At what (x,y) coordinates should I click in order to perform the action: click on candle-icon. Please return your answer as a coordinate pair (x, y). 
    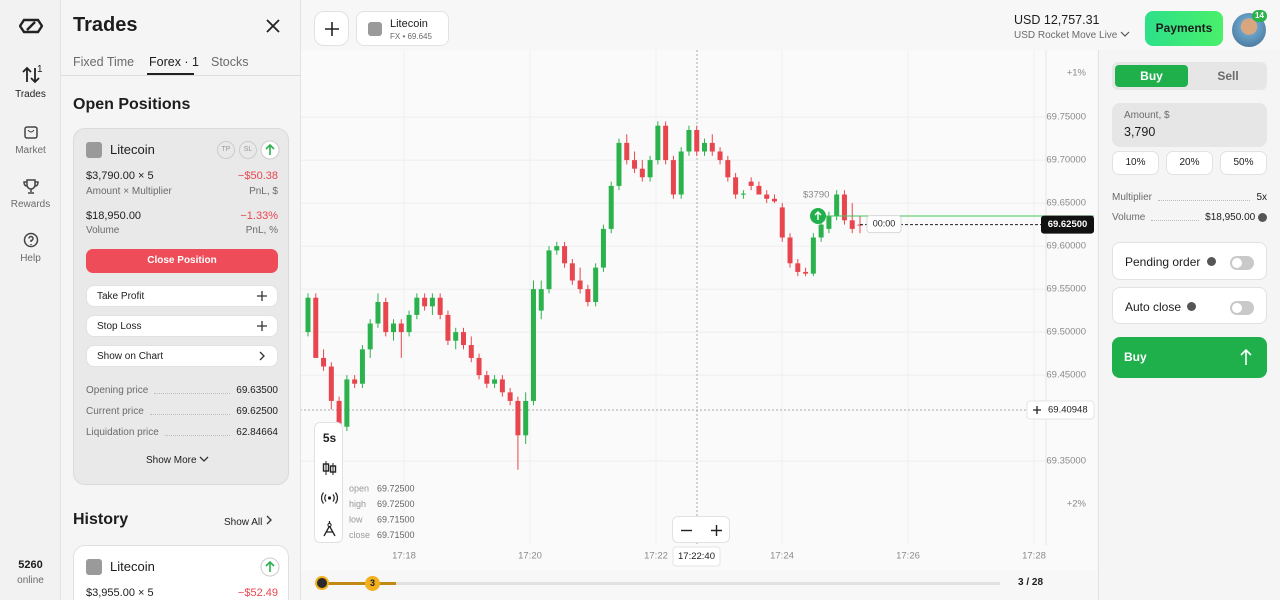
    Looking at the image, I should click on (329, 468).